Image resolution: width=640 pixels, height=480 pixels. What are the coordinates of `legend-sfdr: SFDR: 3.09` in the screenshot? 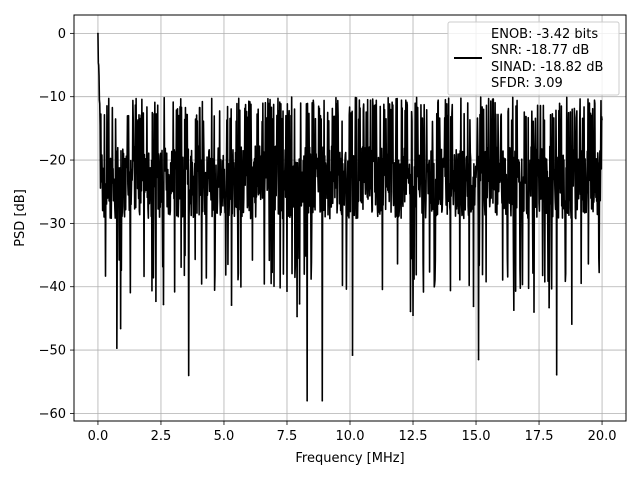 It's located at (527, 83).